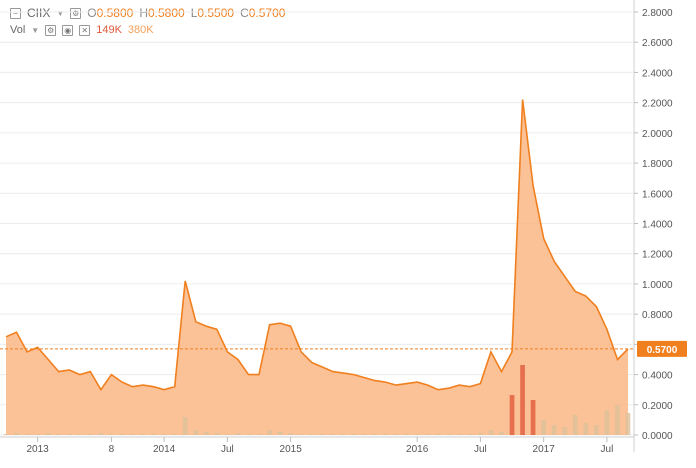  I want to click on low-label: L, so click(194, 13).